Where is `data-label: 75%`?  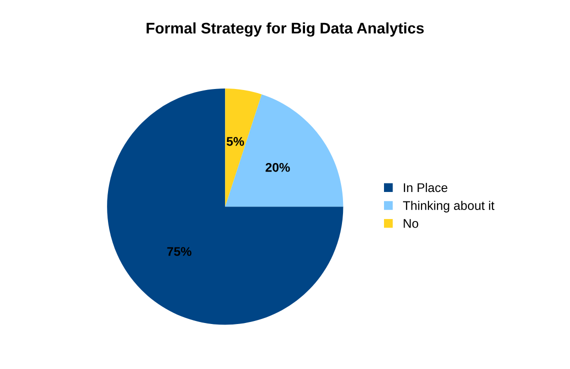
data-label: 75% is located at coordinates (179, 251).